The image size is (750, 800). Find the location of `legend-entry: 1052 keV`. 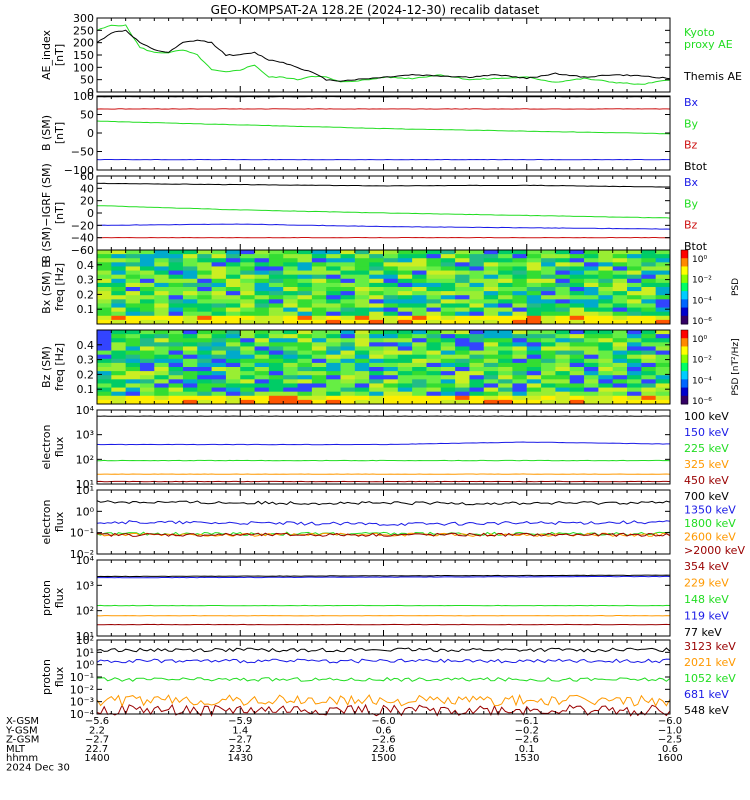

legend-entry: 1052 keV is located at coordinates (710, 678).